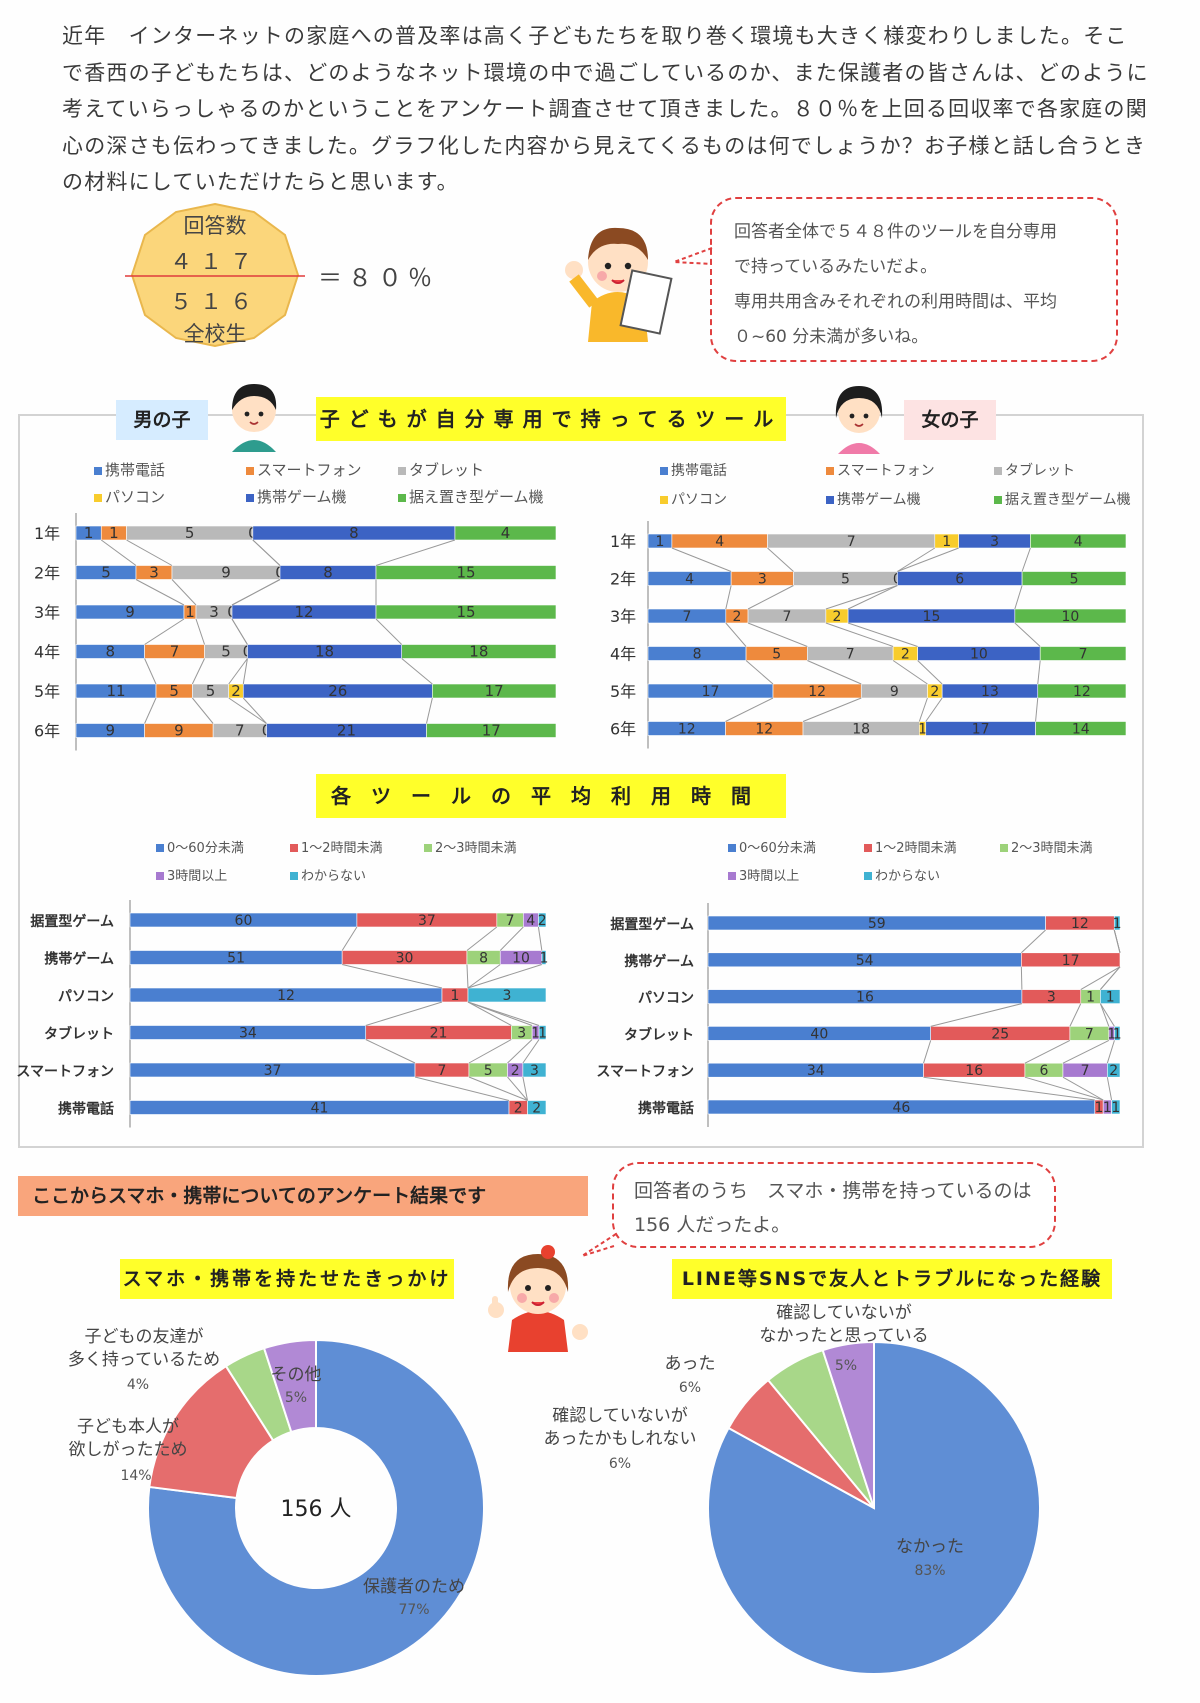 This screenshot has width=1200, height=1703. I want to click on data-label: 21, so click(439, 1034).